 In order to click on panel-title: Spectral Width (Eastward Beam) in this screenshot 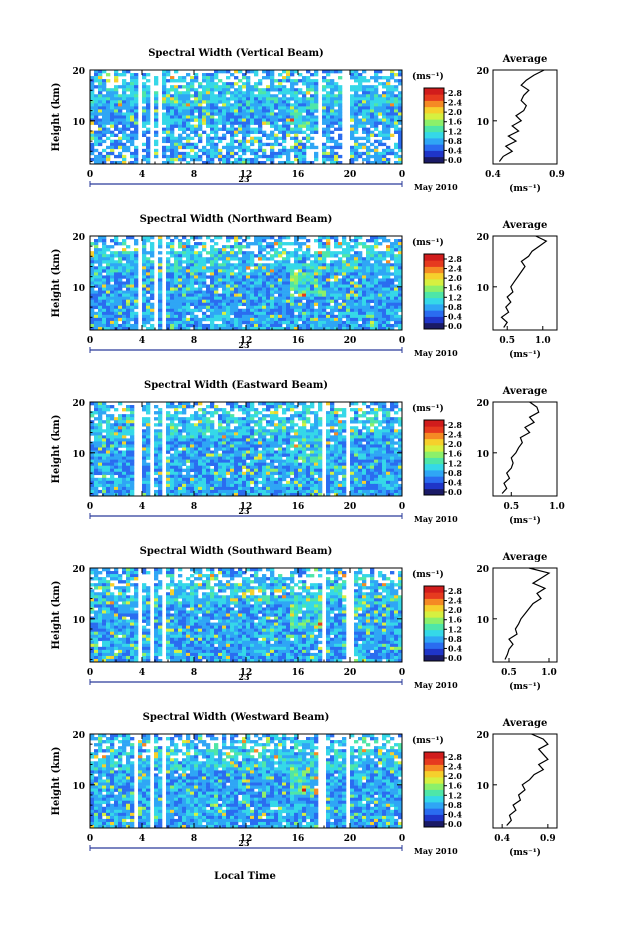, I will do `click(236, 385)`.